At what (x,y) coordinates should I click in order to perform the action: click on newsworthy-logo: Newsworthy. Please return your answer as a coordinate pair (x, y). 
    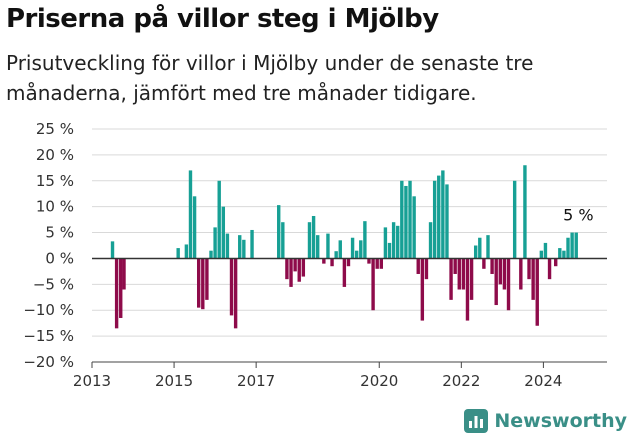
    Looking at the image, I should click on (545, 421).